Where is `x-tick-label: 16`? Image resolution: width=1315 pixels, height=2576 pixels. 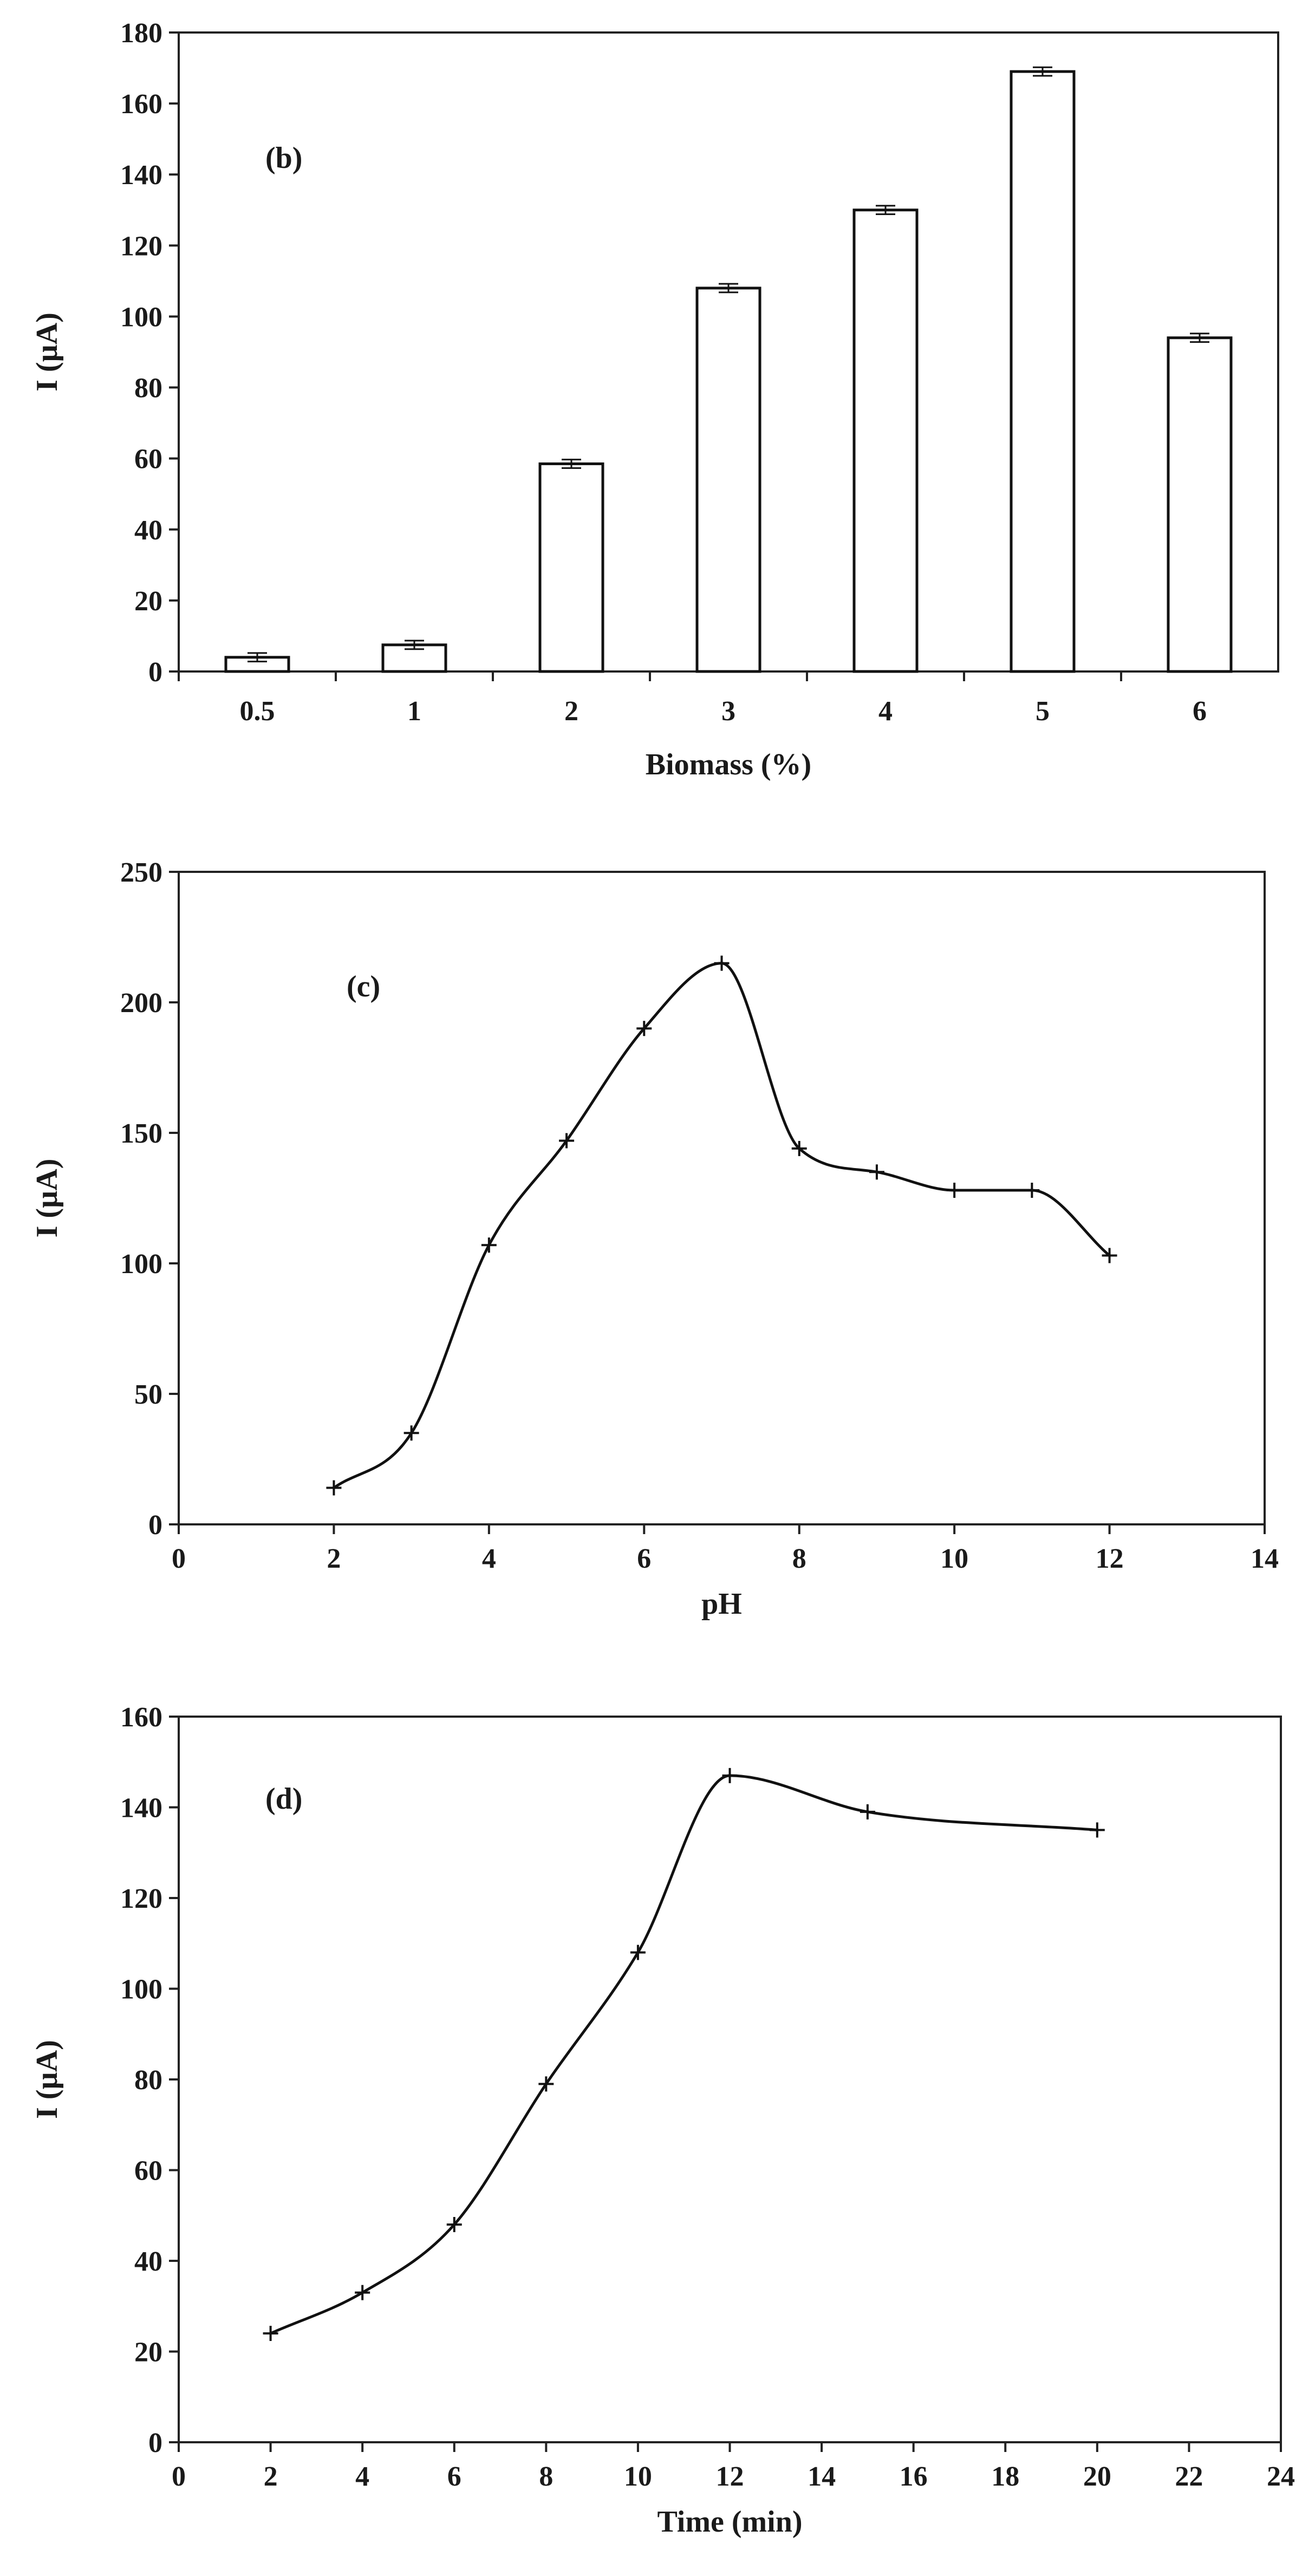 x-tick-label: 16 is located at coordinates (914, 2476).